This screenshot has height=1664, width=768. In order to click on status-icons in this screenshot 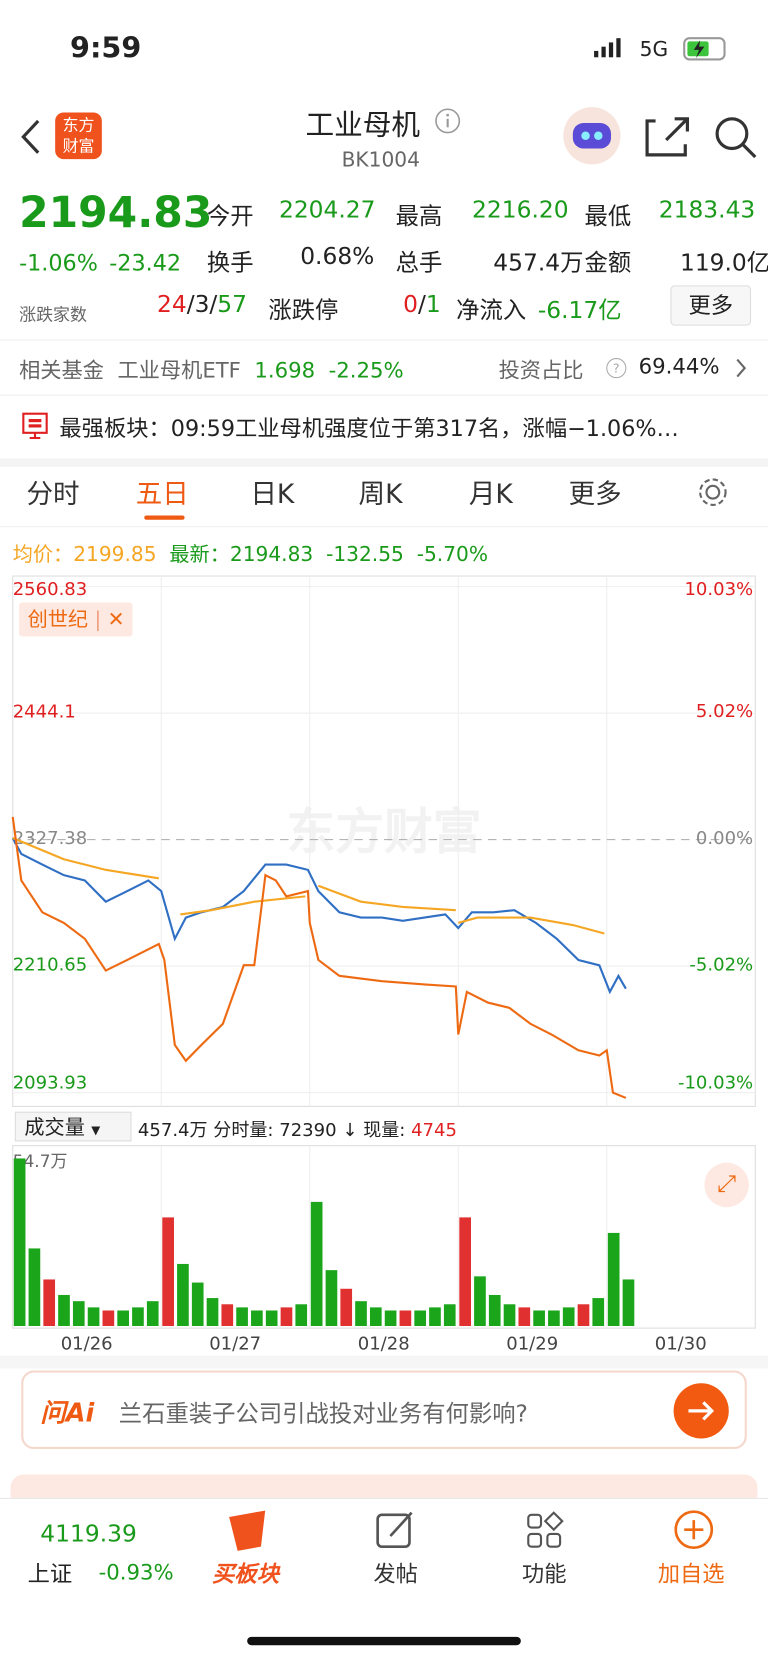, I will do `click(660, 49)`.